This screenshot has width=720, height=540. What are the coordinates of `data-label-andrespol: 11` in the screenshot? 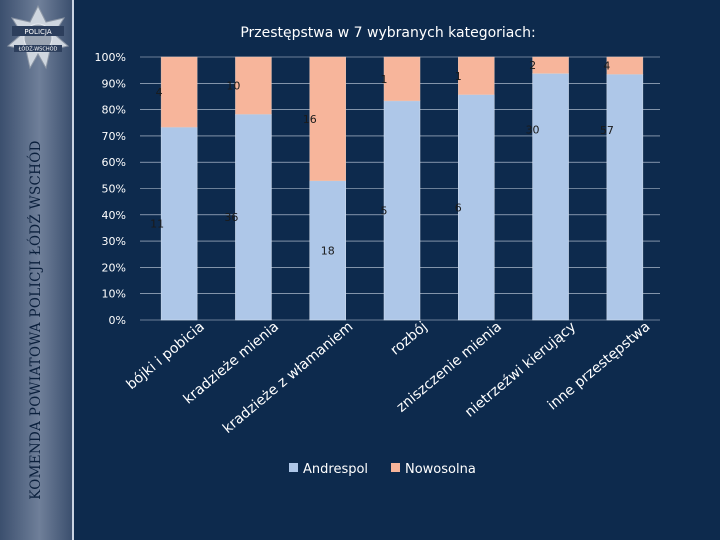 It's located at (157, 224).